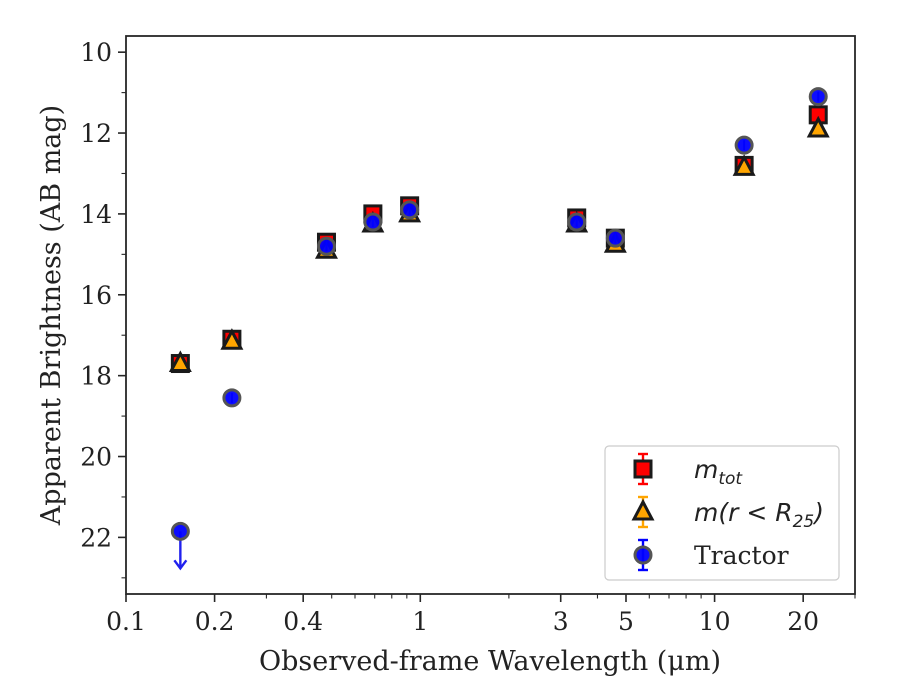  Describe the element at coordinates (303, 621) in the screenshot. I see `x-tick-label: 0.4` at that location.